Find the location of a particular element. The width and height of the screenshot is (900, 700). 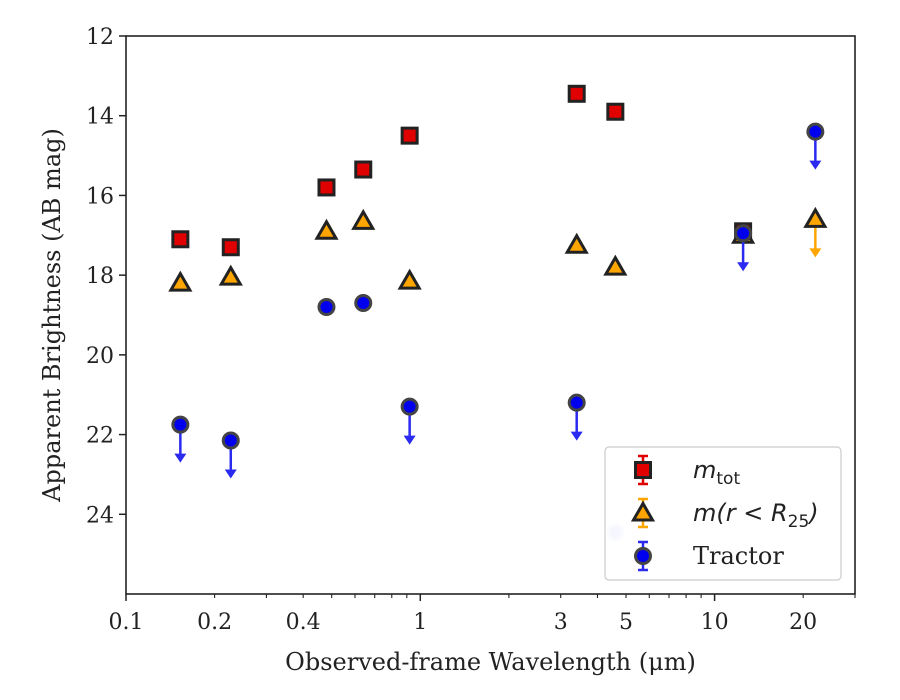

y-axis-label: Apparent Brightness (AB mag) is located at coordinates (52, 315).